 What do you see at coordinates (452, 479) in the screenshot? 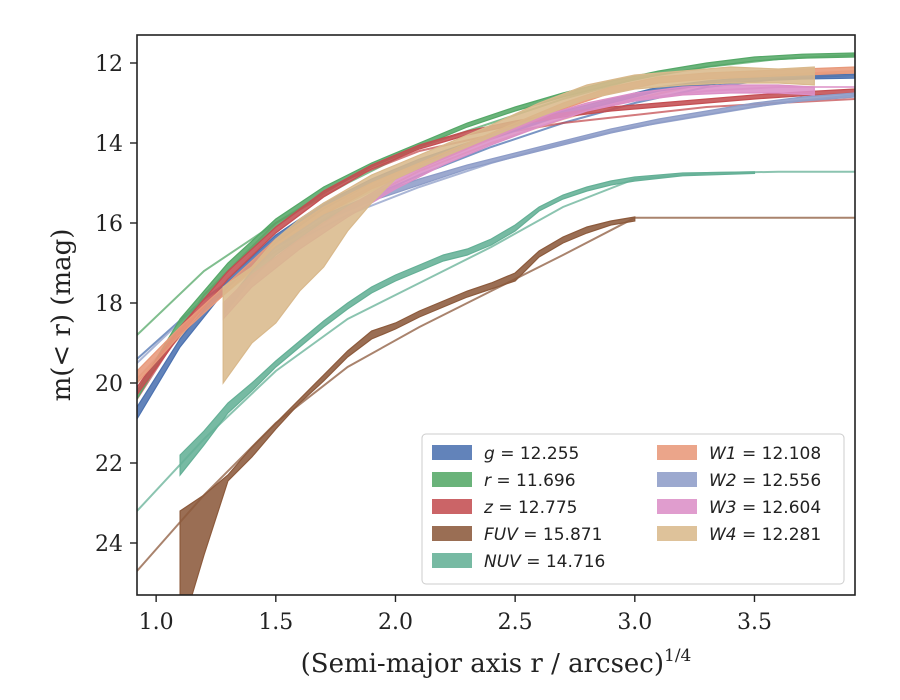
I see `legend-swatch-r` at bounding box center [452, 479].